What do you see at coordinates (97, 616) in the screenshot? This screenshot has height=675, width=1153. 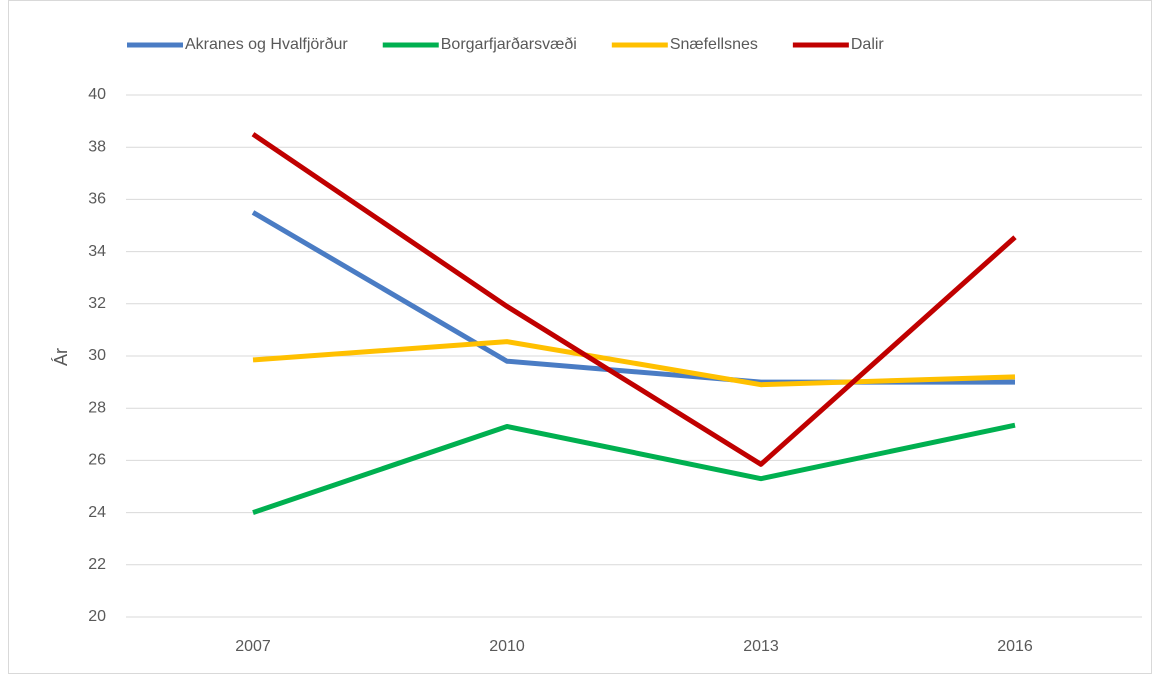 I see `y-tick-label: 20` at bounding box center [97, 616].